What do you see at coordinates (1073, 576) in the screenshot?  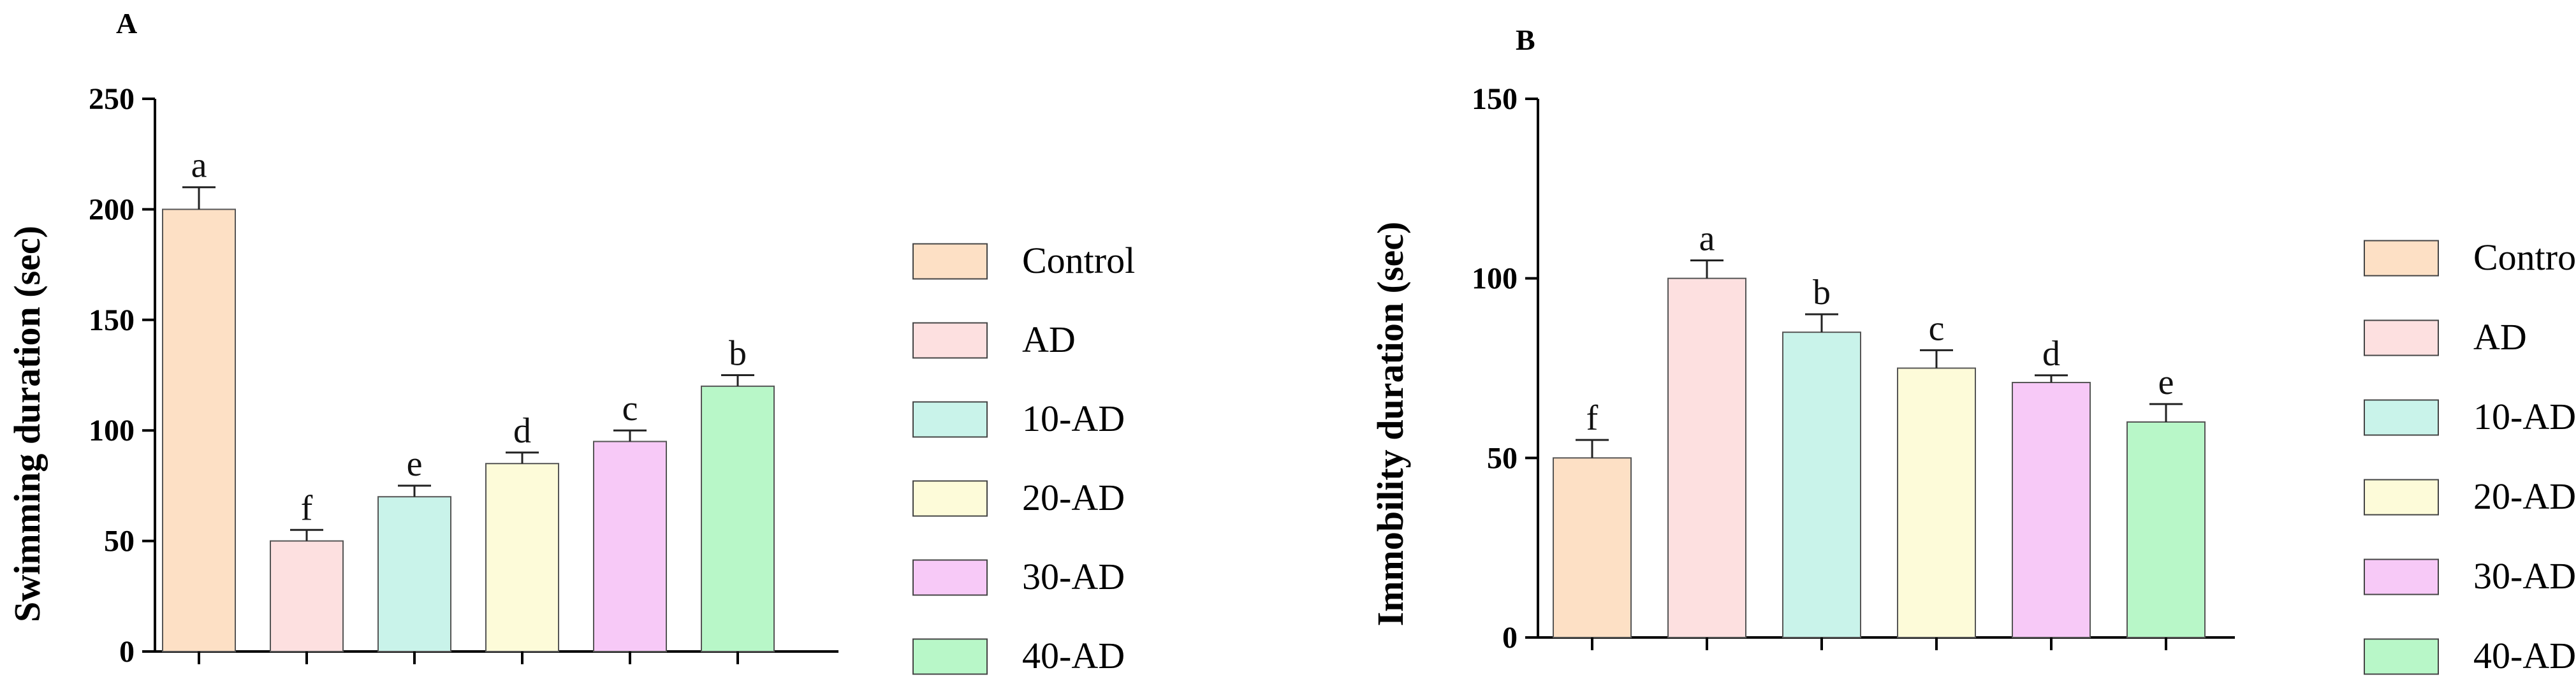 I see `legend-label-a-30-ad: 30-AD` at bounding box center [1073, 576].